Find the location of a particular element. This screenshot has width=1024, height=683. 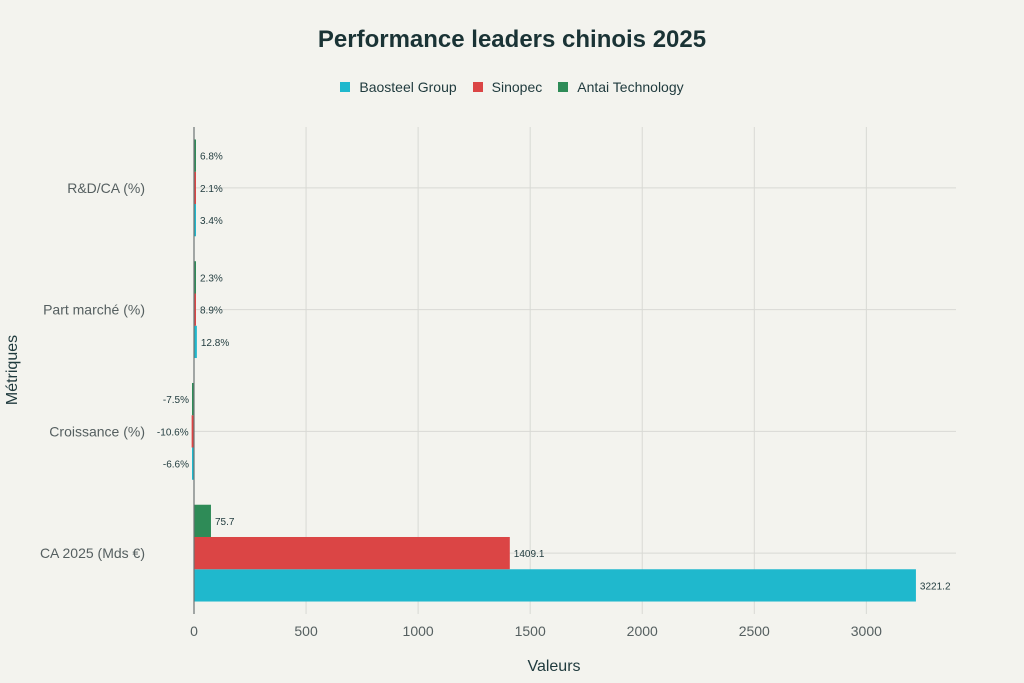

data-label-baosteel-group: 3221.2 is located at coordinates (935, 586).